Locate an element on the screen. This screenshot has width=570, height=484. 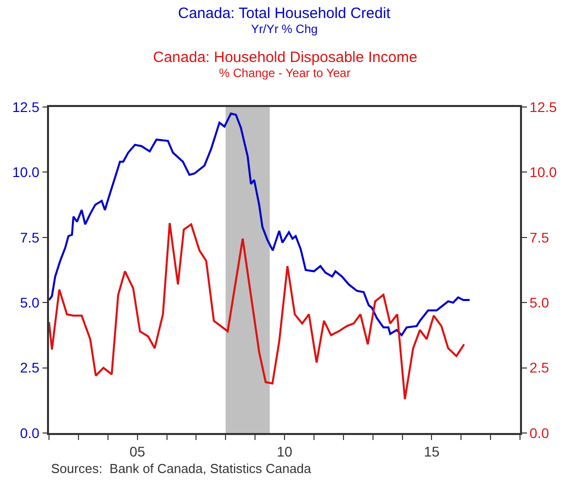
y2-tick-label: 10.0 is located at coordinates (544, 172).